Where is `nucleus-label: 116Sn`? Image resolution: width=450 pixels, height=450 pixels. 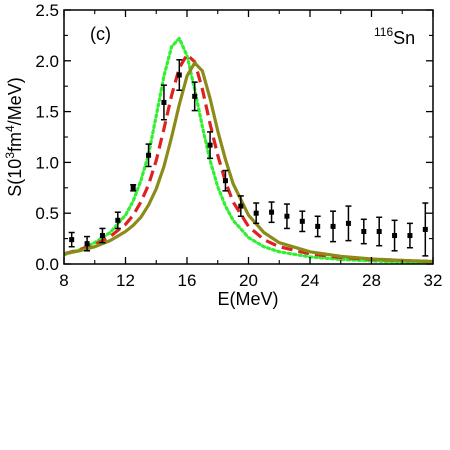
nucleus-label: 116Sn is located at coordinates (394, 36).